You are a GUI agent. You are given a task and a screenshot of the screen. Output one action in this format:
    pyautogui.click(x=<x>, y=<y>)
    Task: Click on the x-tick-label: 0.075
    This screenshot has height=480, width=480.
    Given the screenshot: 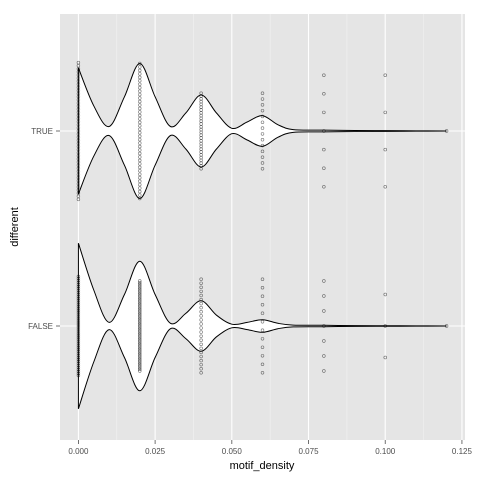 What is the action you would take?
    pyautogui.click(x=309, y=451)
    